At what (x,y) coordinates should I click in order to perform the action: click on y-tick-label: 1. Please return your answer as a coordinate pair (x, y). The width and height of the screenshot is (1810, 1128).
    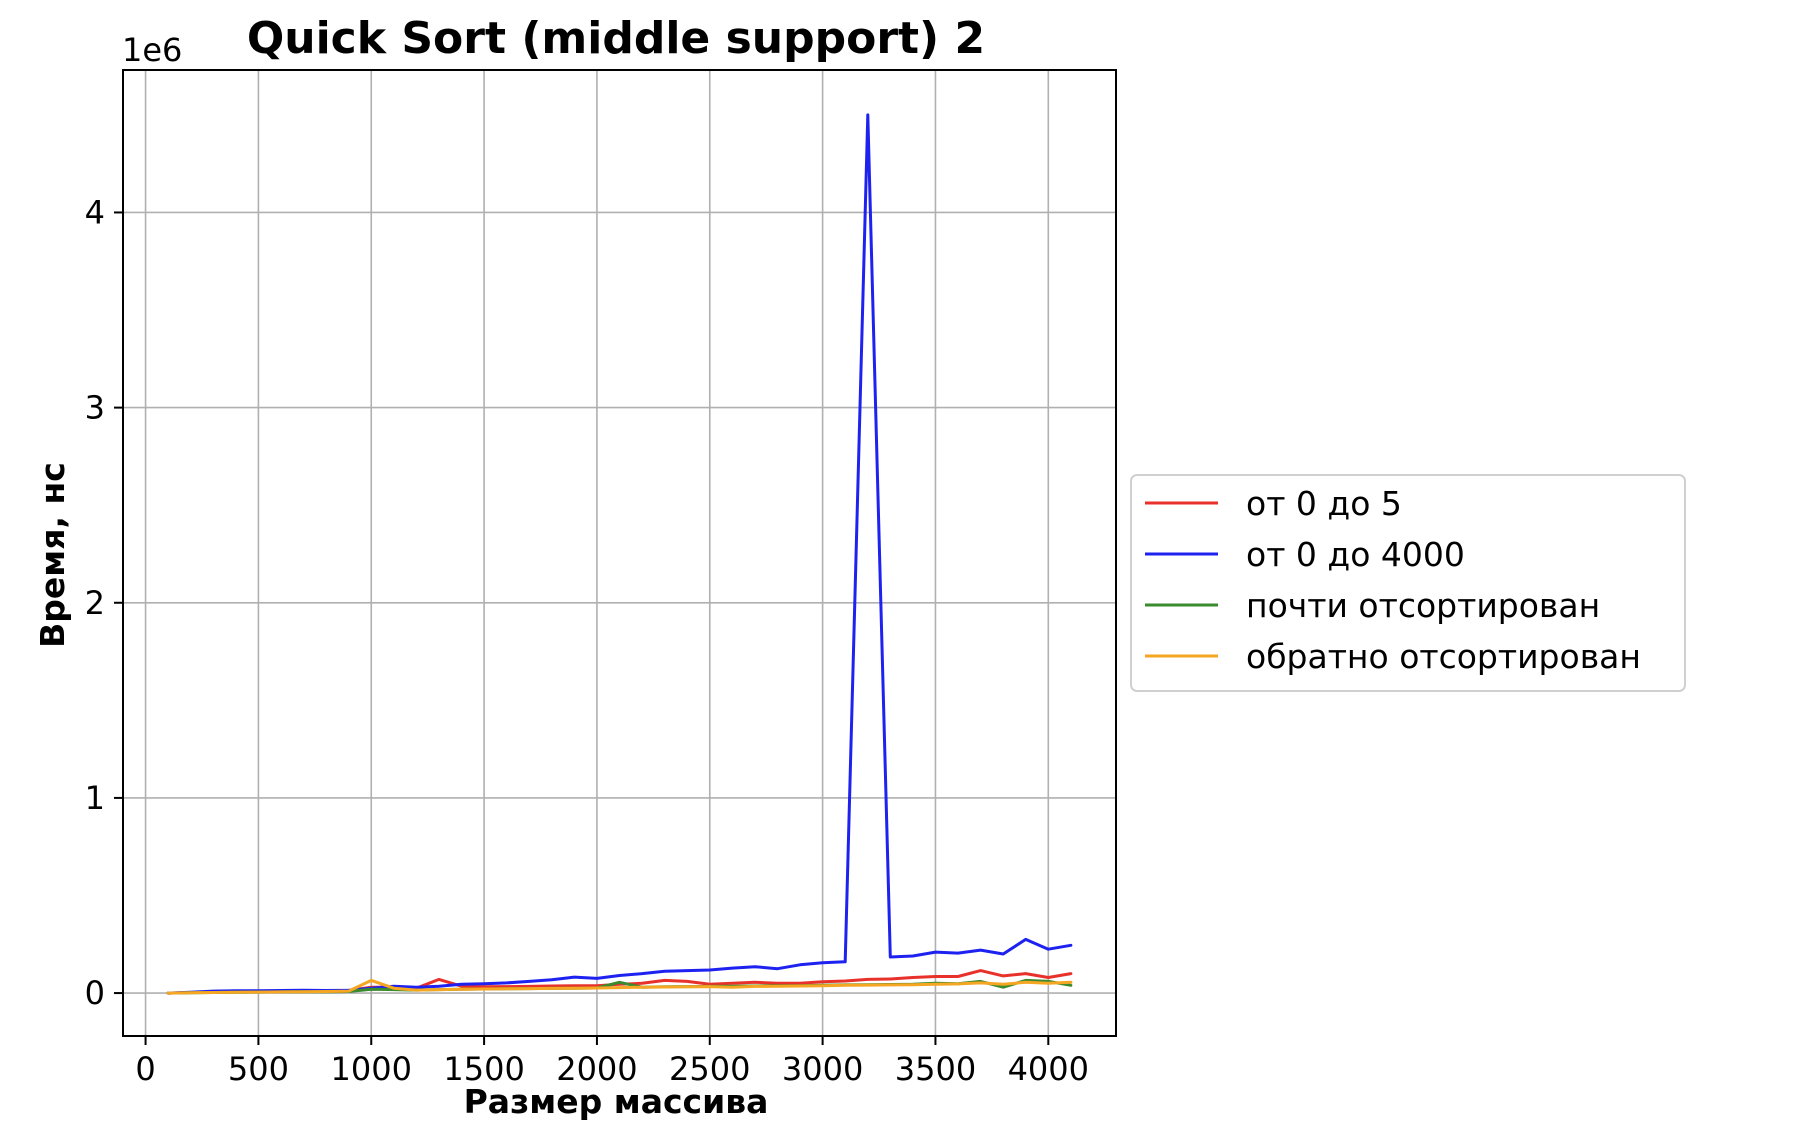
    Looking at the image, I should click on (95, 798).